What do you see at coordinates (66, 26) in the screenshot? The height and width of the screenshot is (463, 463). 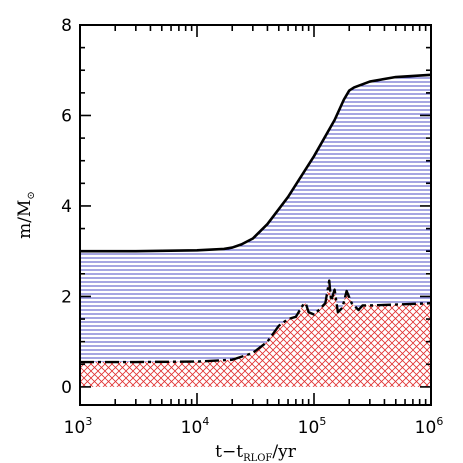 I see `y-tick-label: 8` at bounding box center [66, 26].